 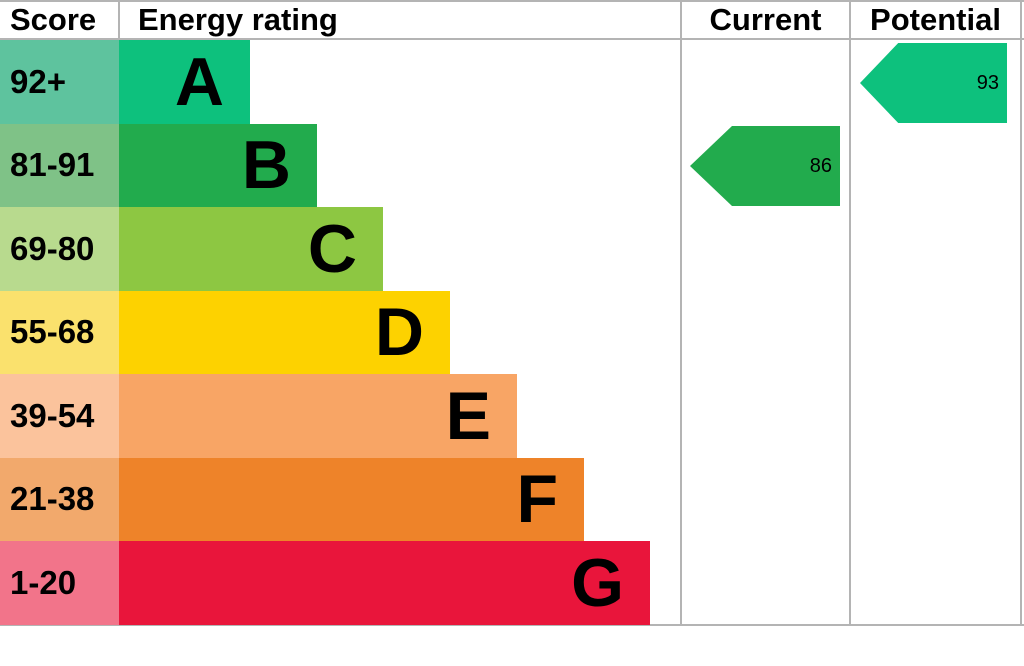 I want to click on score-range-label-f: 21-38, so click(x=59, y=499).